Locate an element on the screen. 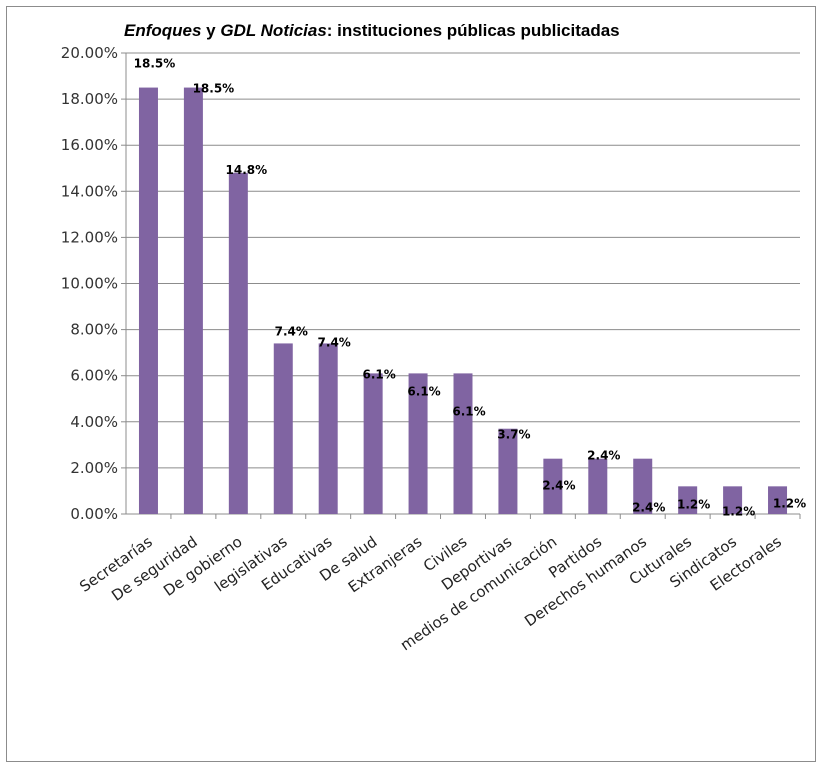 This screenshot has width=823, height=769. y-tick-label: 12.00% is located at coordinates (89, 237).